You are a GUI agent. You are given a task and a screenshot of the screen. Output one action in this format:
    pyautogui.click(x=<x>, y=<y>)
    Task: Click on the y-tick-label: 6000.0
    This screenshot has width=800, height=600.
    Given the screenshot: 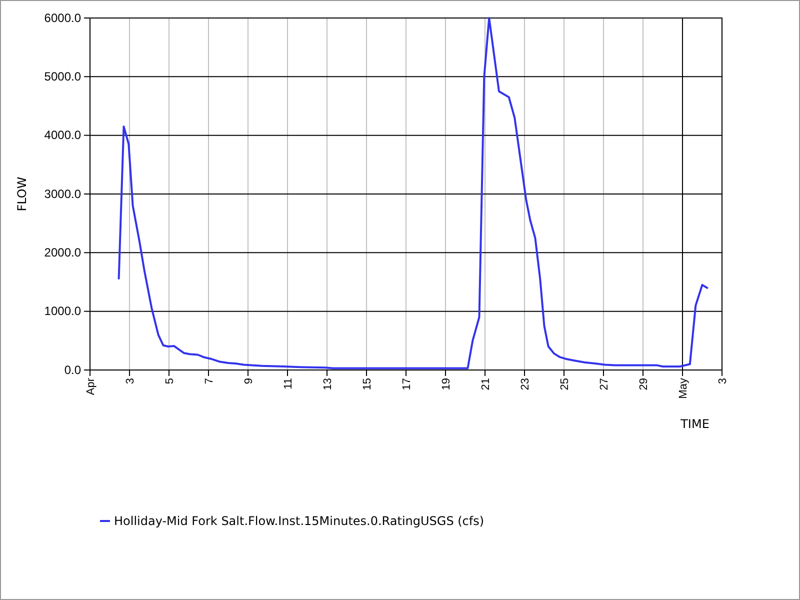 What is the action you would take?
    pyautogui.click(x=63, y=17)
    